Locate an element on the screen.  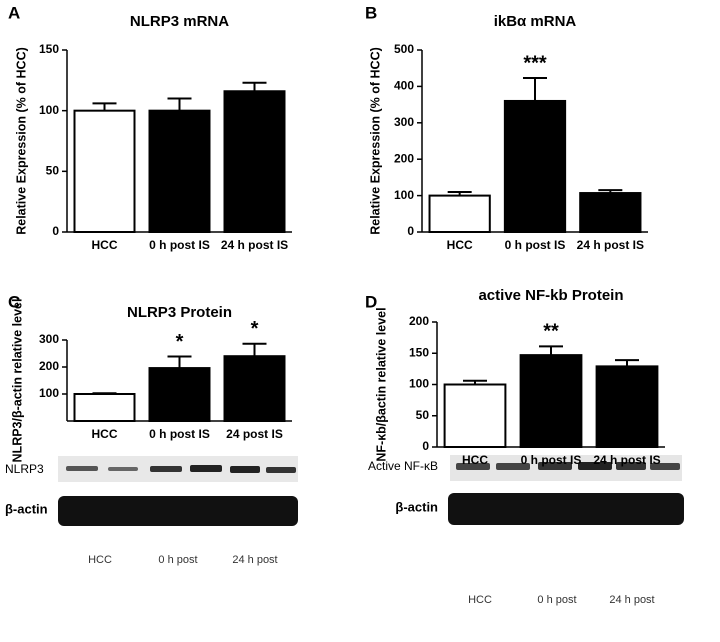
chart-title: NLRP3 mRNA is located at coordinates (179, 21).